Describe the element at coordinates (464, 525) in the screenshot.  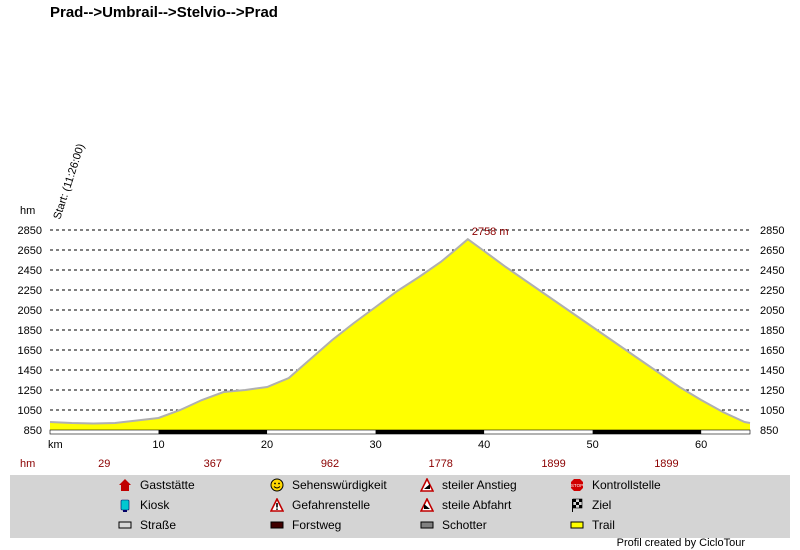
I see `legend-item-label: Schotter` at that location.